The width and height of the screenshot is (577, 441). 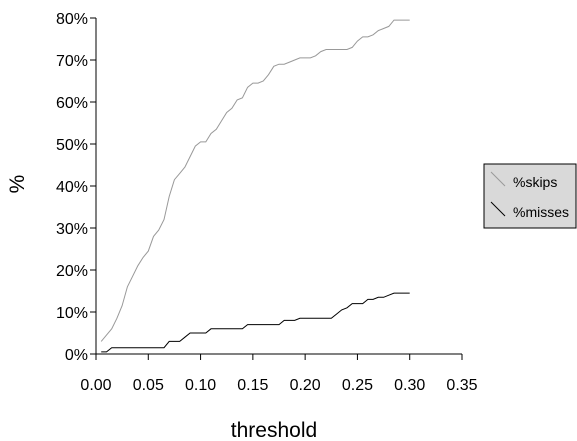 What do you see at coordinates (72, 145) in the screenshot?
I see `y-tick-label: 50%` at bounding box center [72, 145].